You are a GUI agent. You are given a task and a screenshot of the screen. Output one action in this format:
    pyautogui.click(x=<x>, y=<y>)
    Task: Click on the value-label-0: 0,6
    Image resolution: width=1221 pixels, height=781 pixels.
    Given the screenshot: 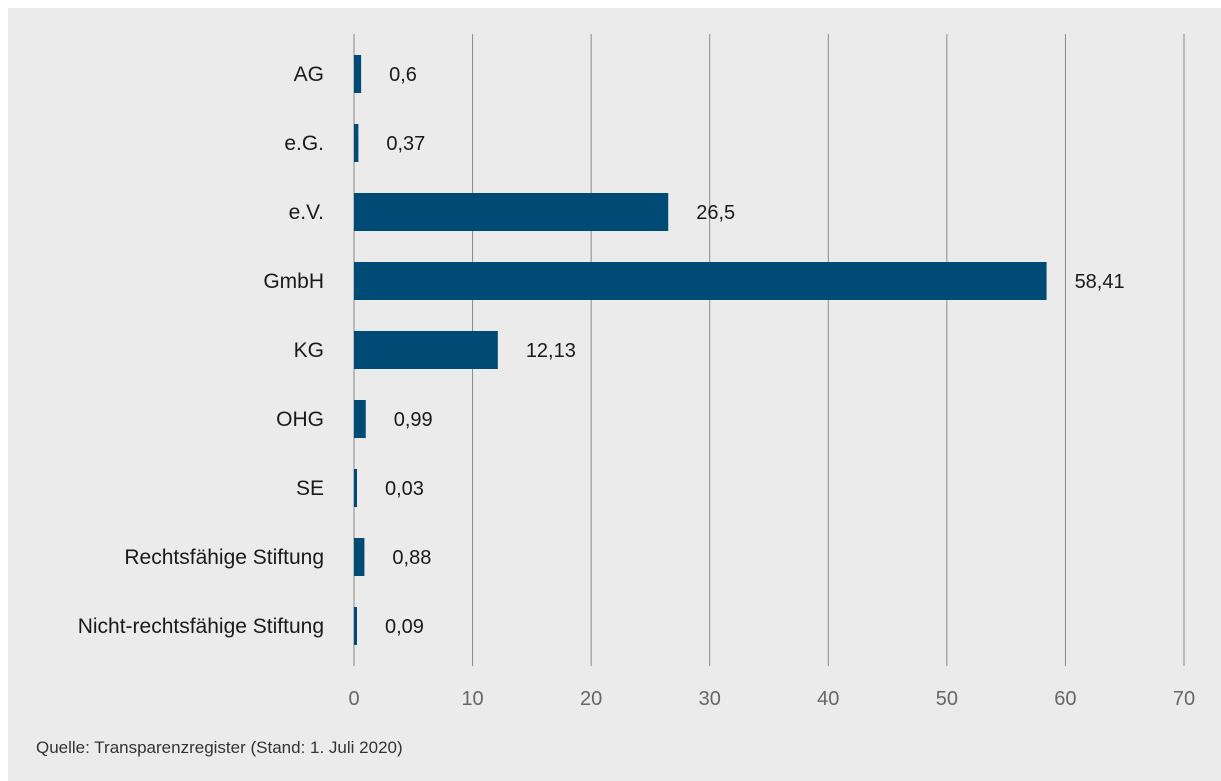 What is the action you would take?
    pyautogui.click(x=403, y=75)
    